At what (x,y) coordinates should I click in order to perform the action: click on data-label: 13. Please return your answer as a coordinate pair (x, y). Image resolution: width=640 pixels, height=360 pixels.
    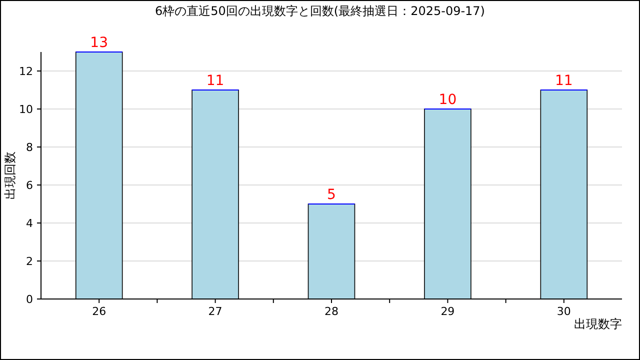
    Looking at the image, I should click on (99, 43).